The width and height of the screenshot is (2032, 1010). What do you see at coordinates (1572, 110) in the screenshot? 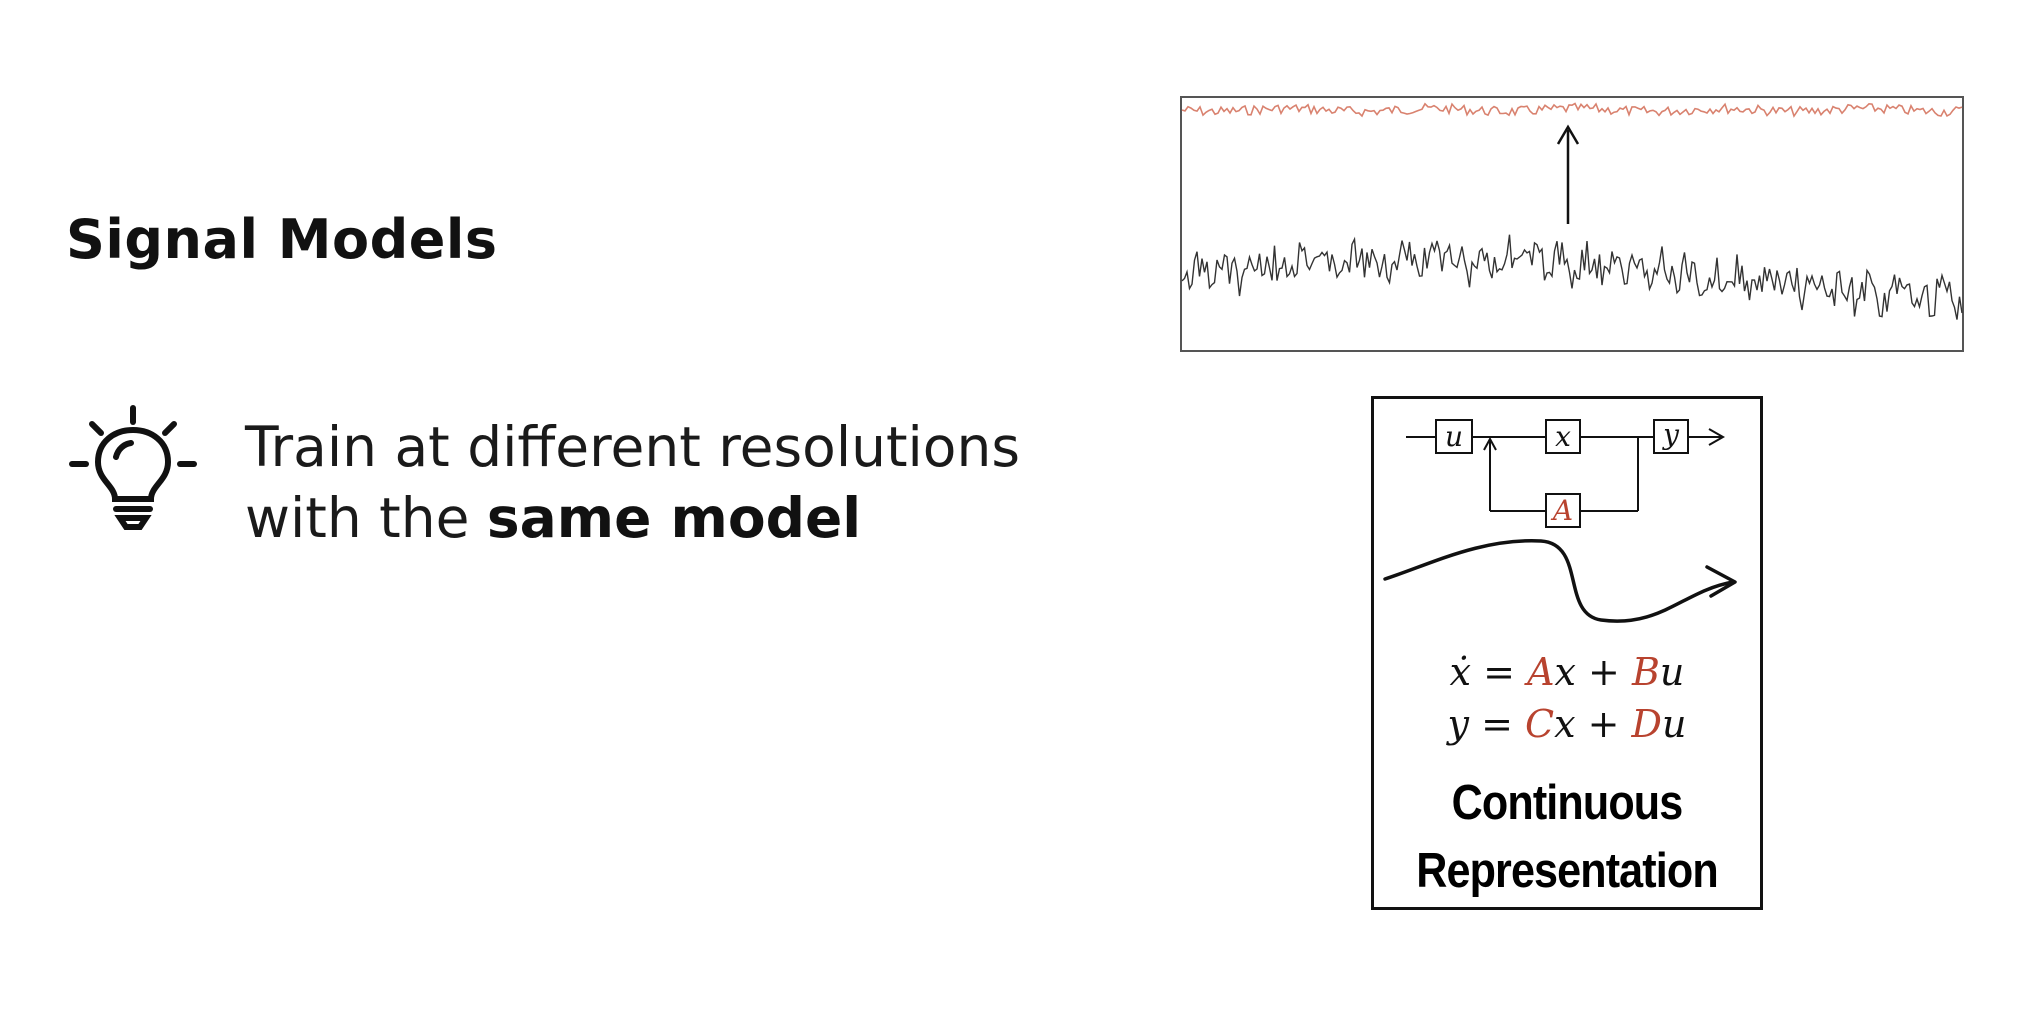
I see `smooth-signal-line` at bounding box center [1572, 110].